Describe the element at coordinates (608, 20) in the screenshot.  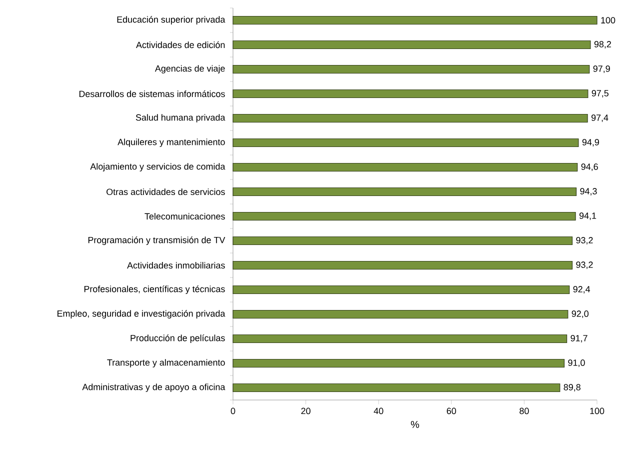
I see `data-label: 100` at that location.